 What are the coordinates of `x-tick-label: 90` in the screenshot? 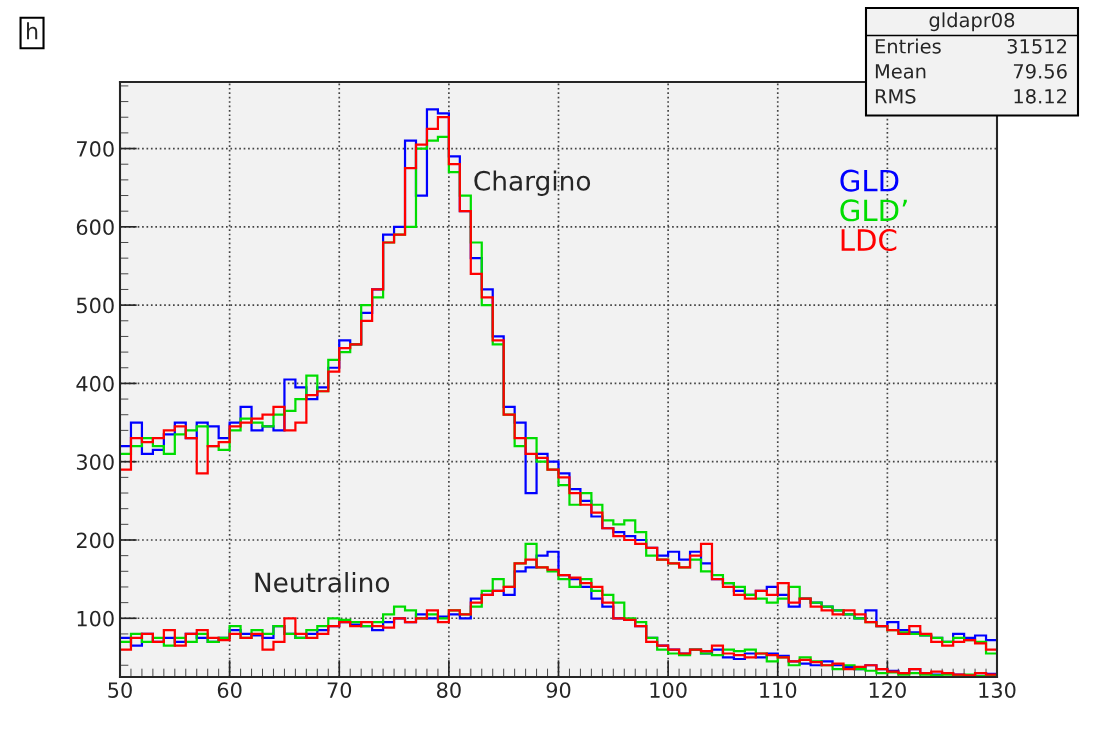 It's located at (558, 690).